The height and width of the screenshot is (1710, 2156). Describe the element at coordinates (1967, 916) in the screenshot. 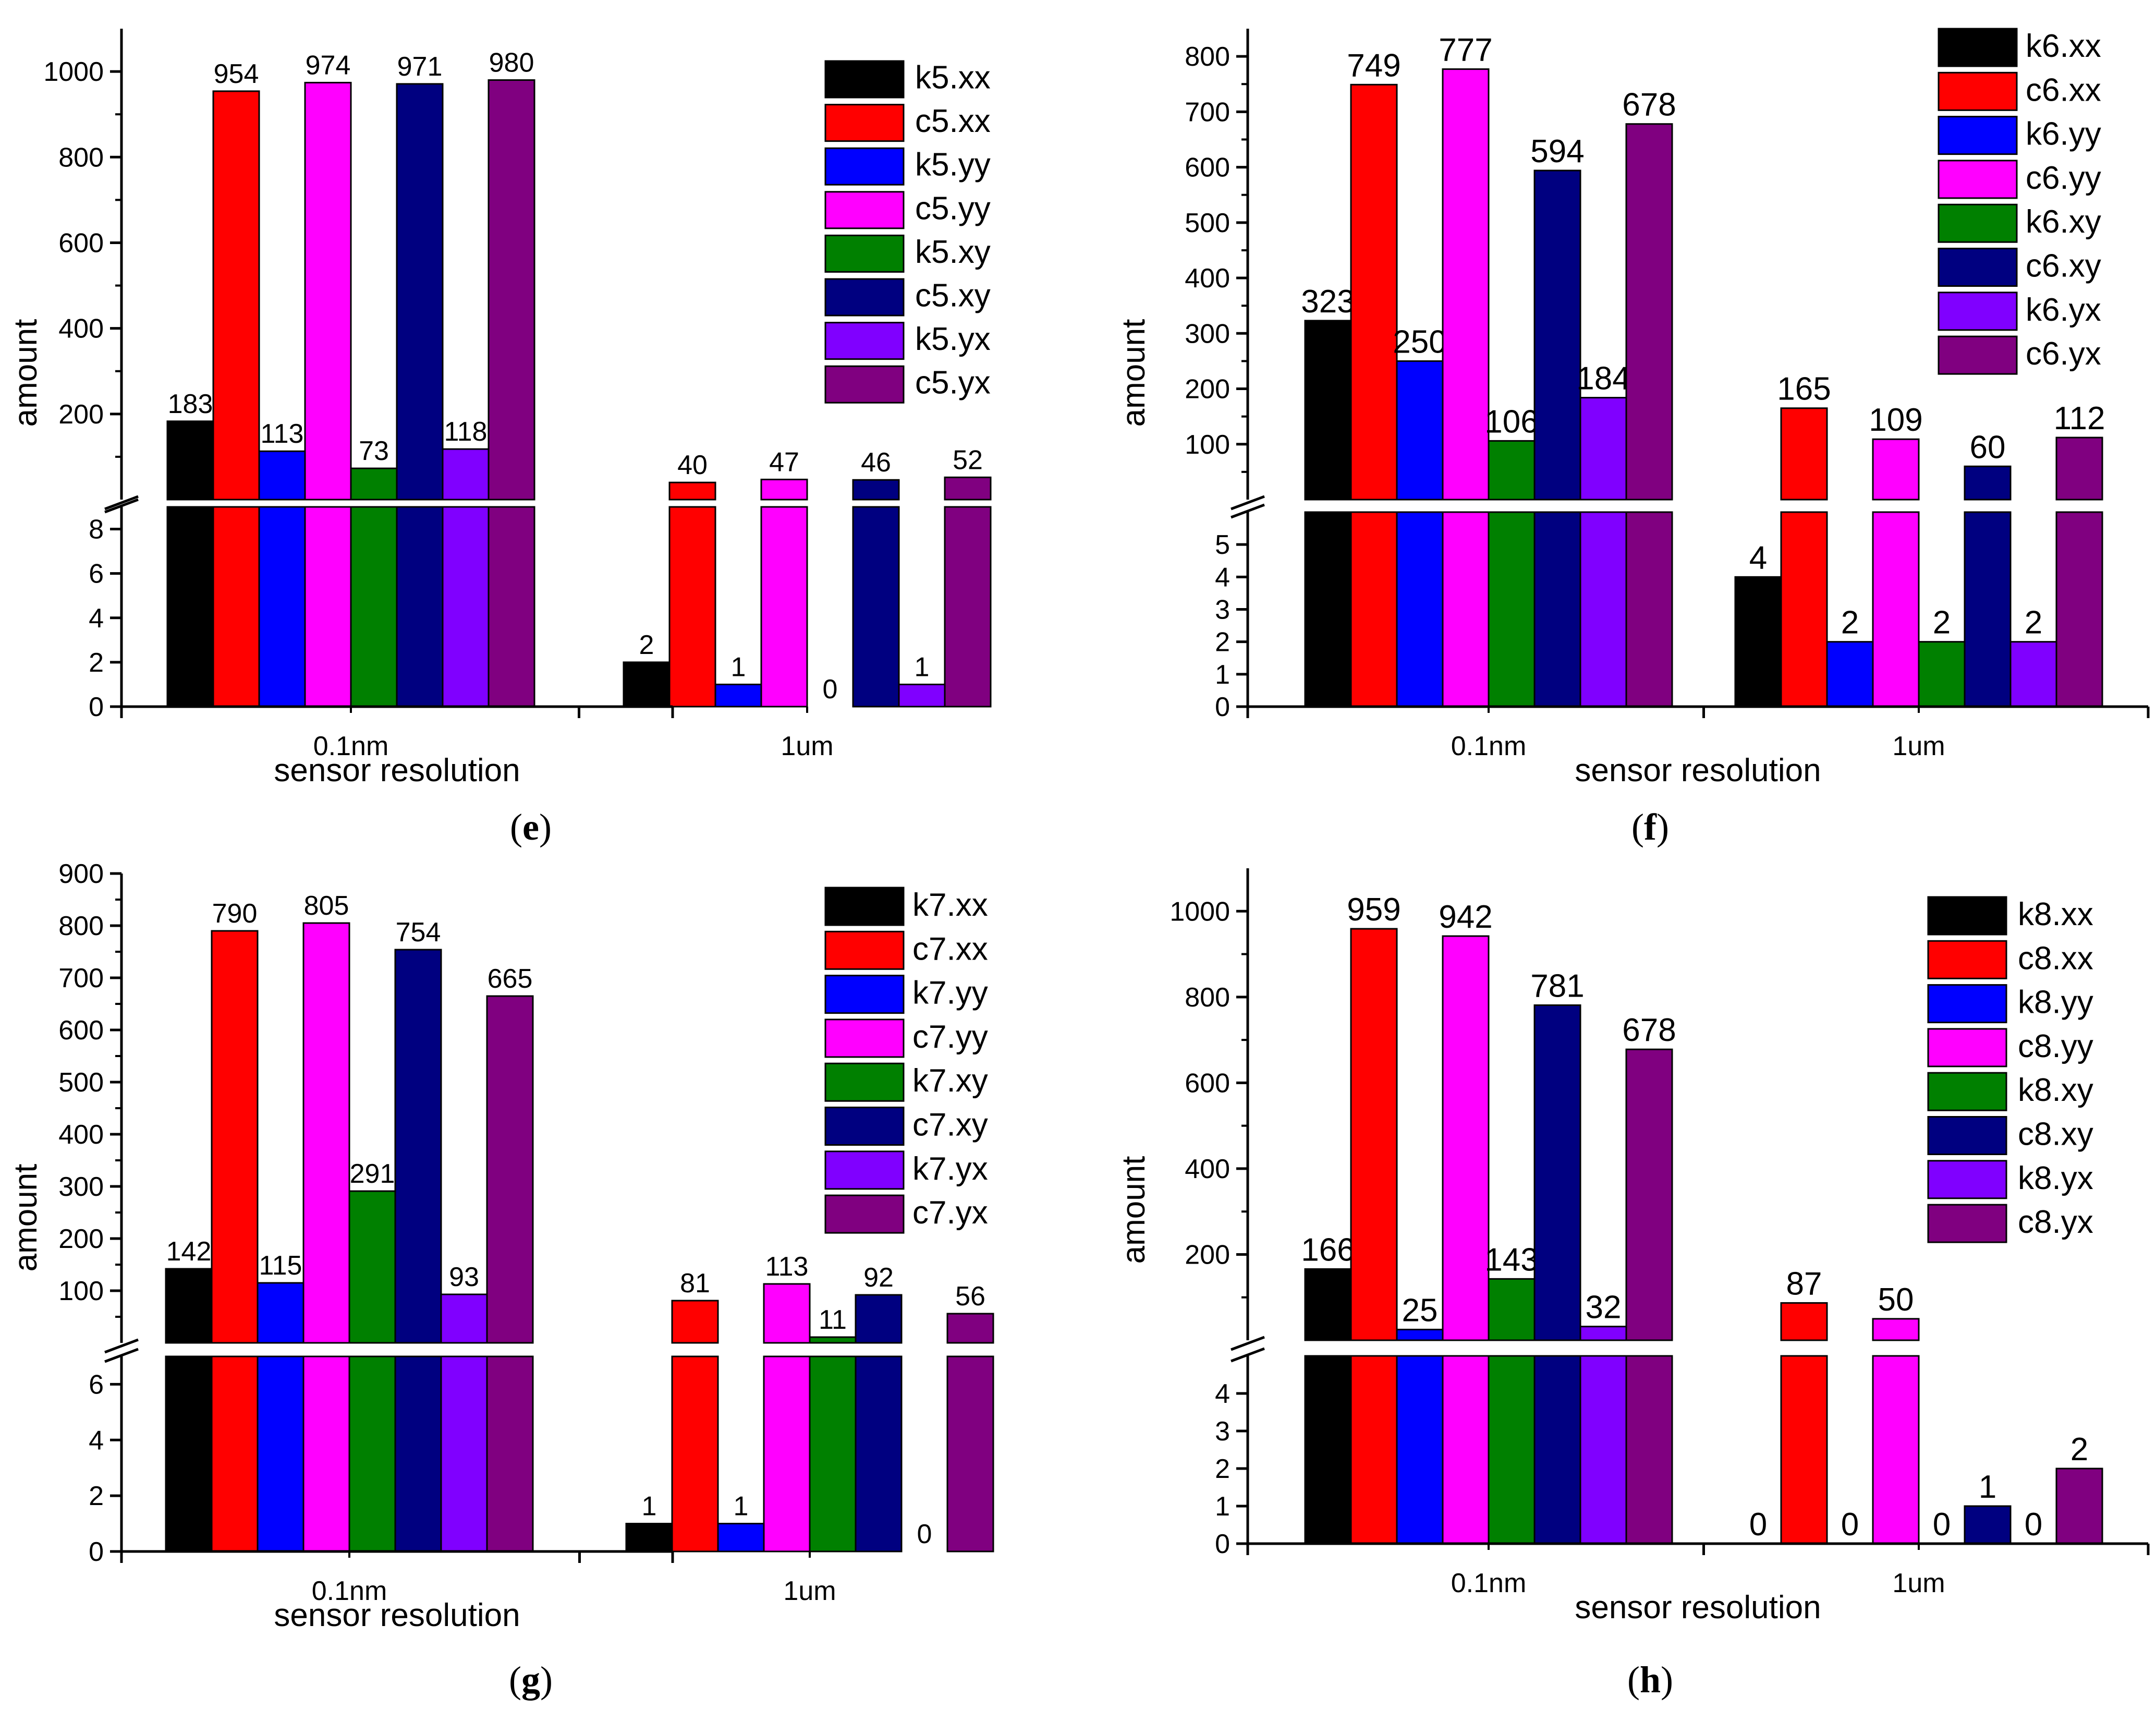

I see `legend-swatch-k8.xx` at that location.